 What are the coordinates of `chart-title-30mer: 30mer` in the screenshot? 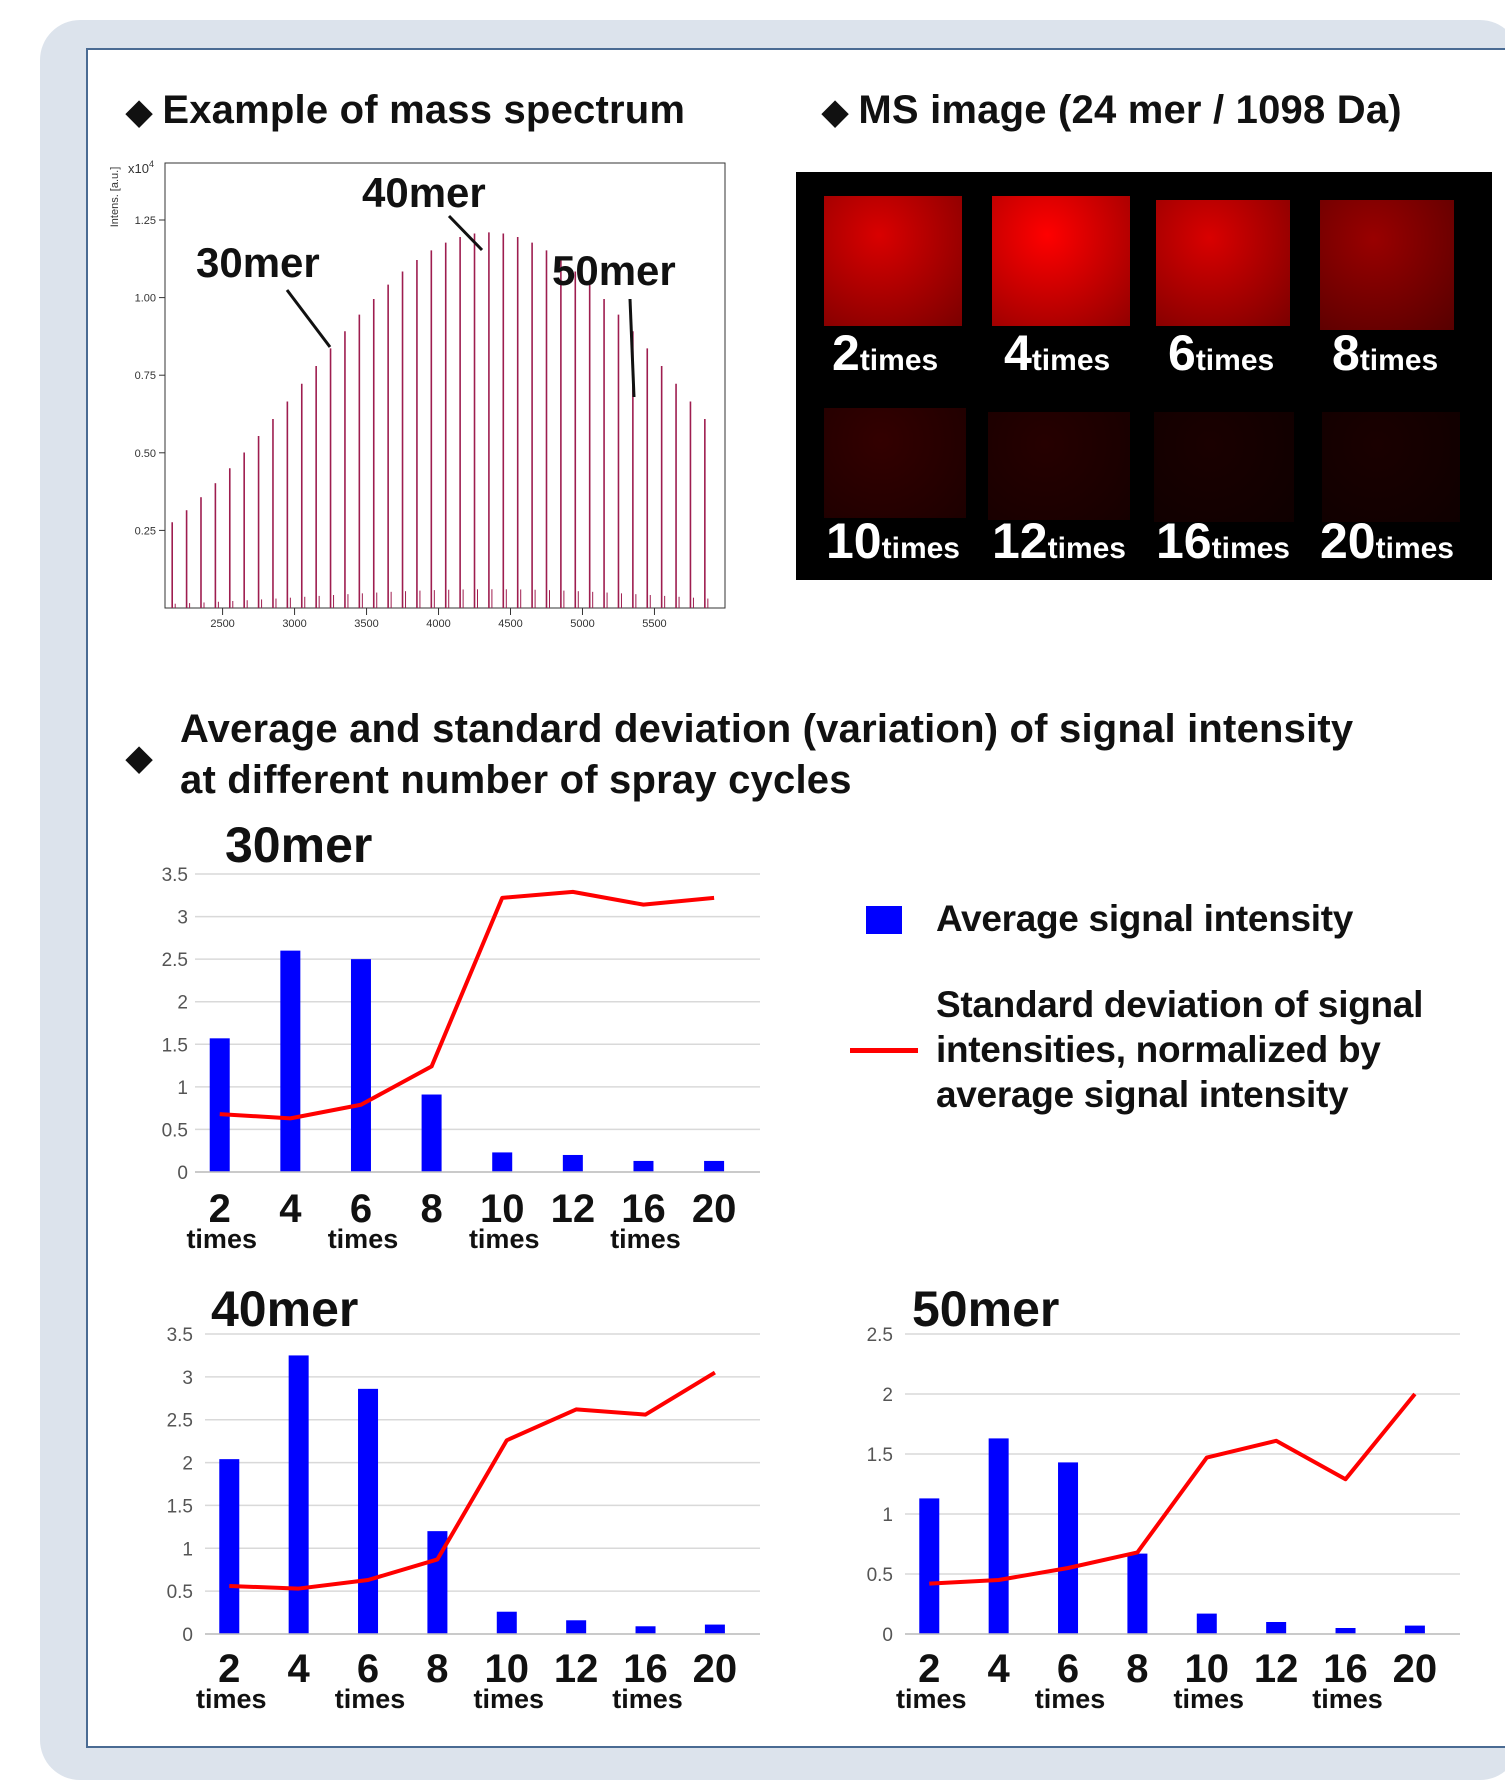 It's located at (299, 845).